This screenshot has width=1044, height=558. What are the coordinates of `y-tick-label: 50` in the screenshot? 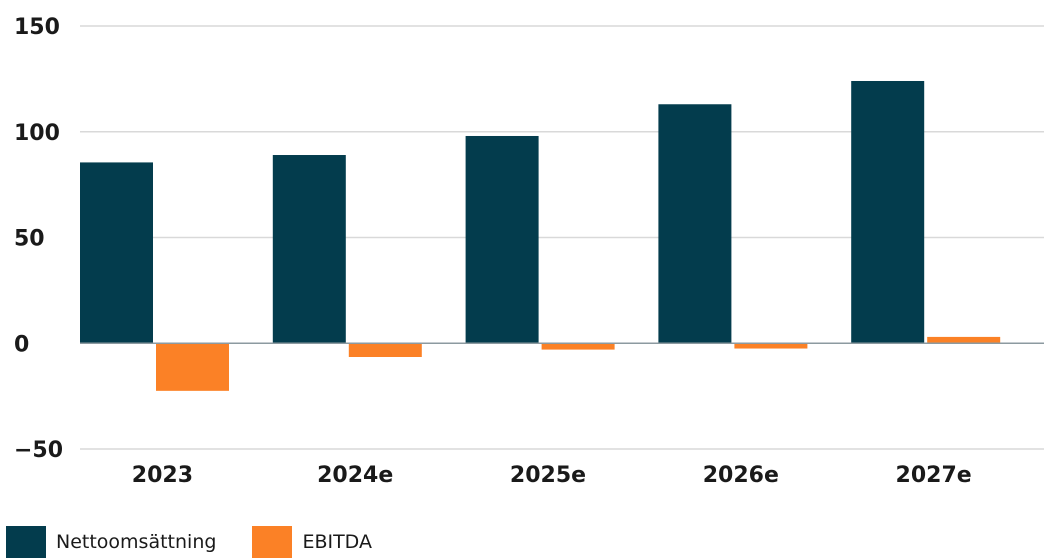 It's located at (29, 239).